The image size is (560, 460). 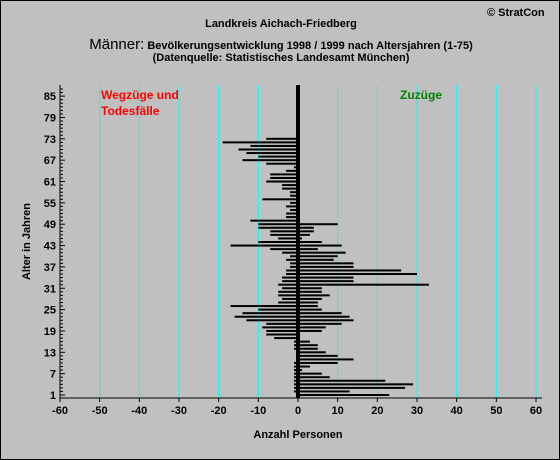 I want to click on y-tick-label: 79, so click(x=50, y=118).